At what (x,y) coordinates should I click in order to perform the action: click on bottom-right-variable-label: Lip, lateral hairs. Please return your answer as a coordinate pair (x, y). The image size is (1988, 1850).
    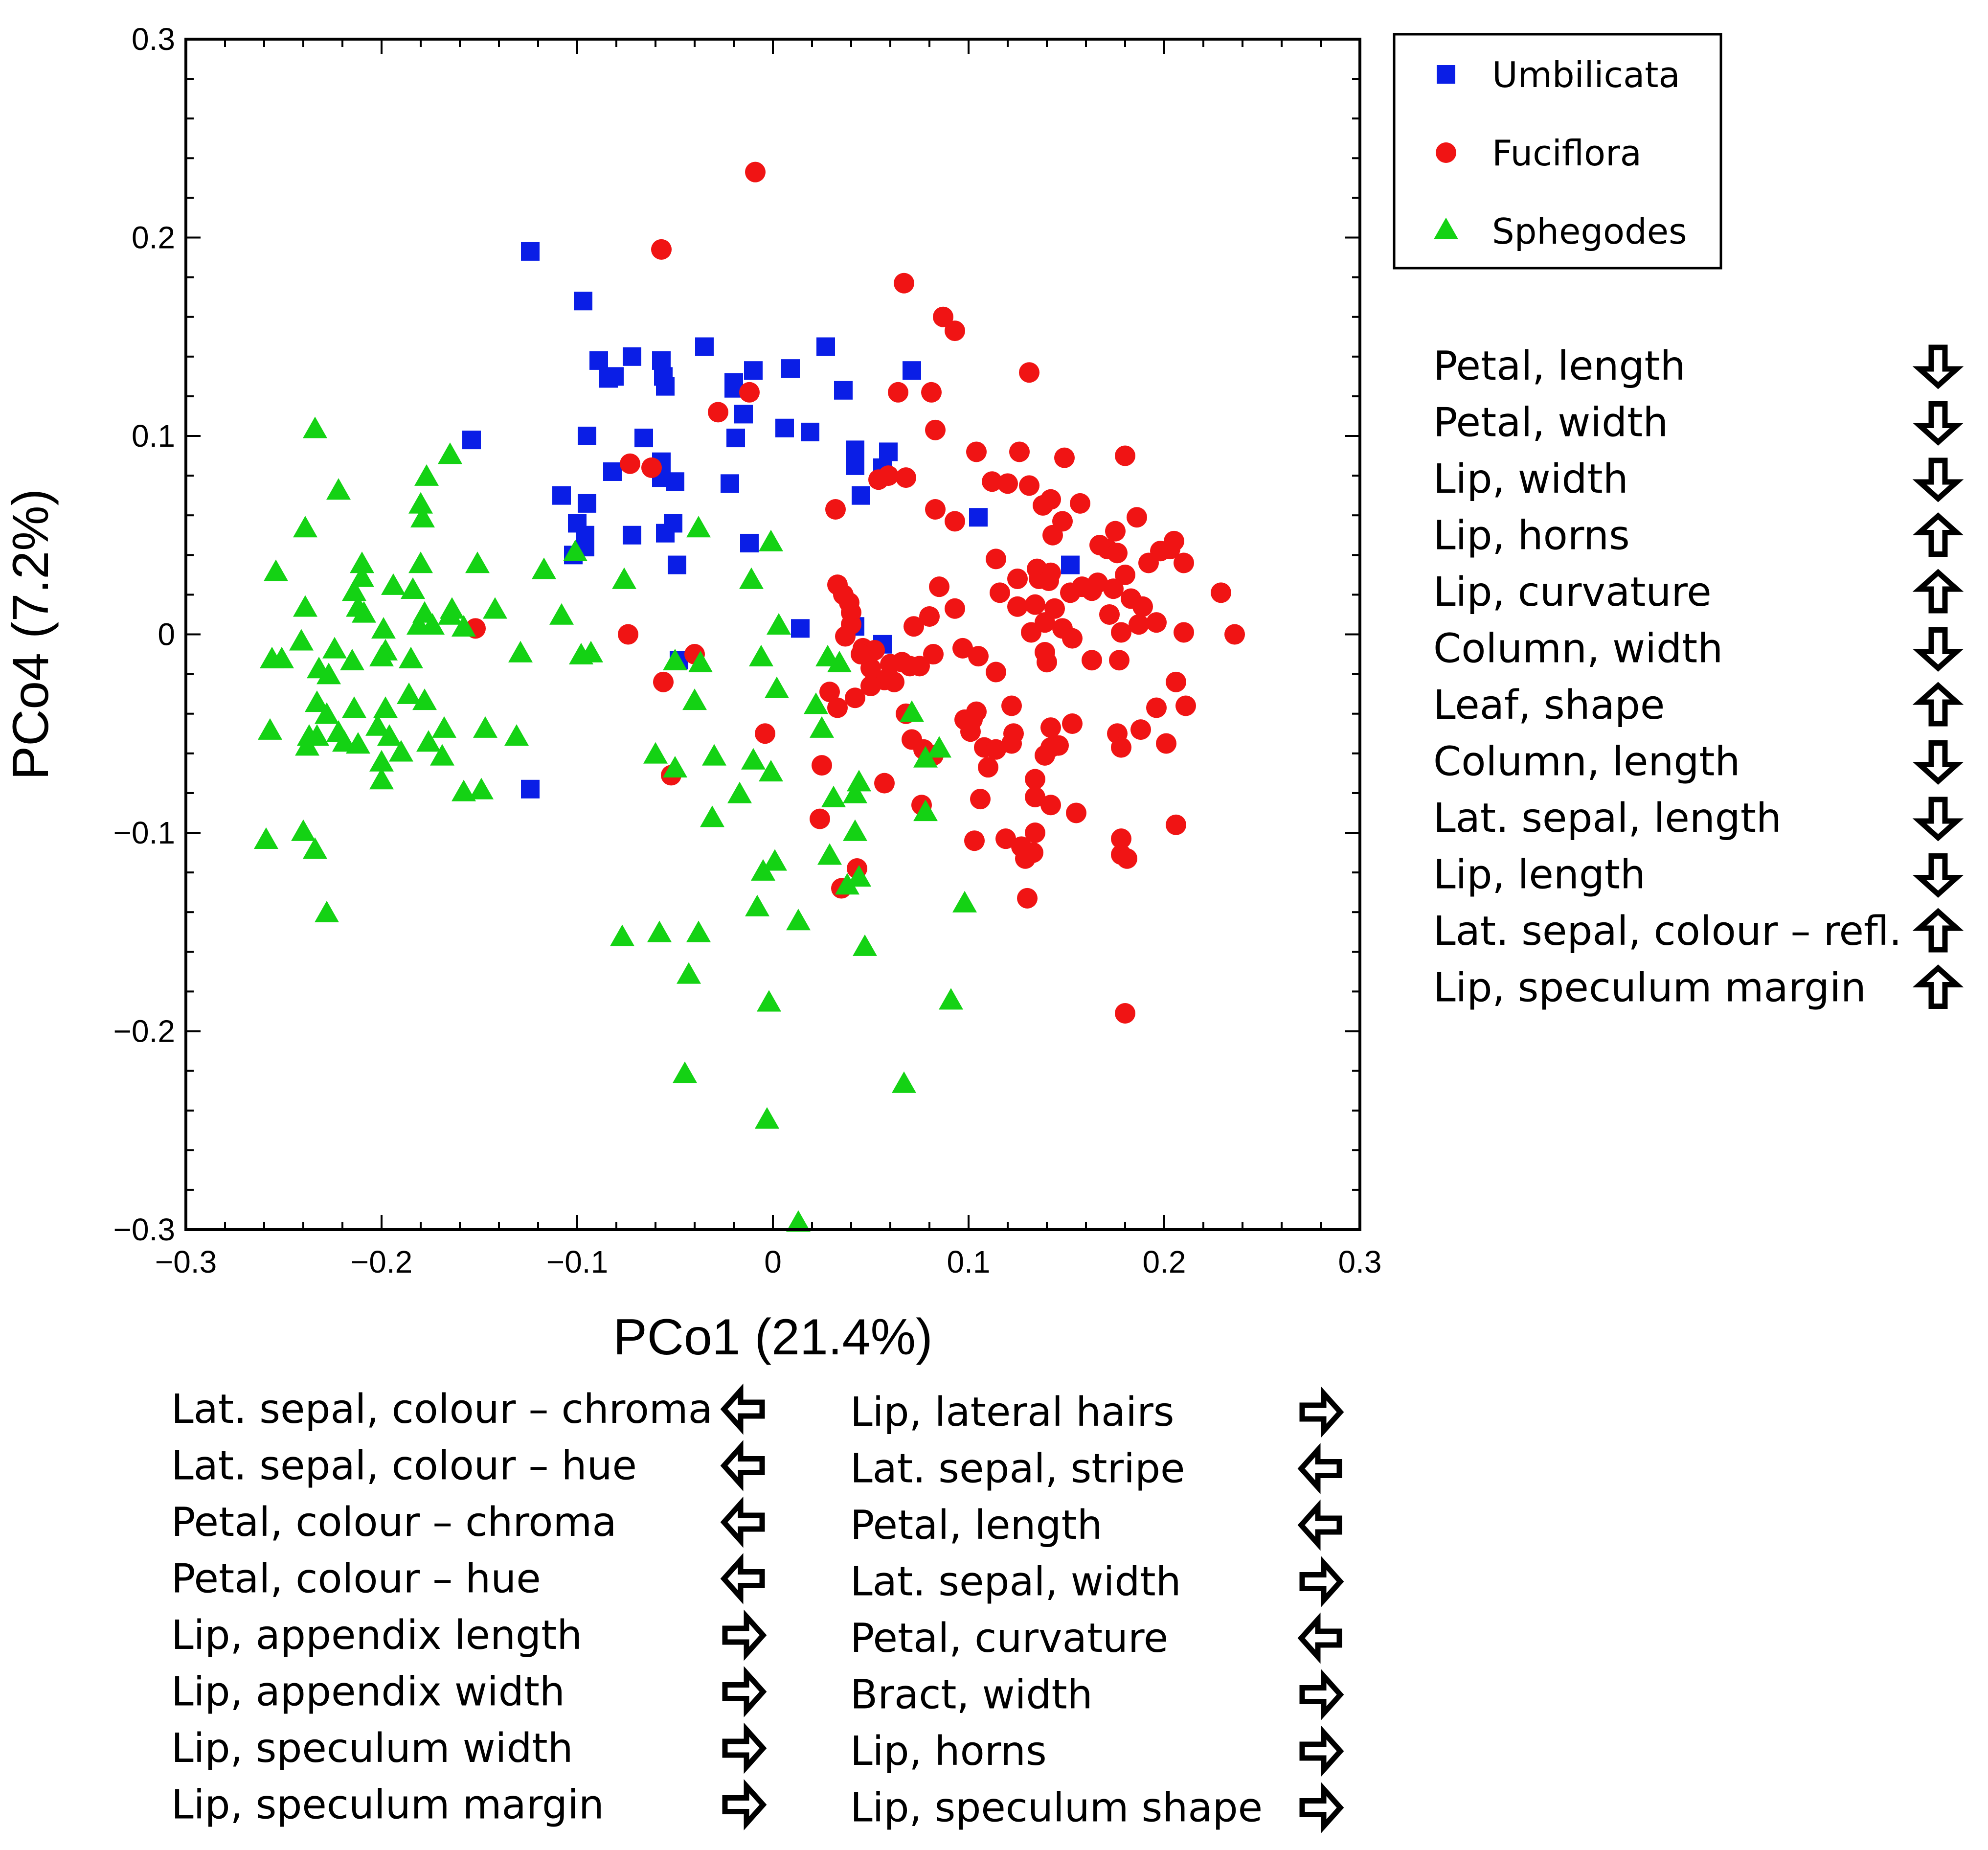
    Looking at the image, I should click on (1013, 1413).